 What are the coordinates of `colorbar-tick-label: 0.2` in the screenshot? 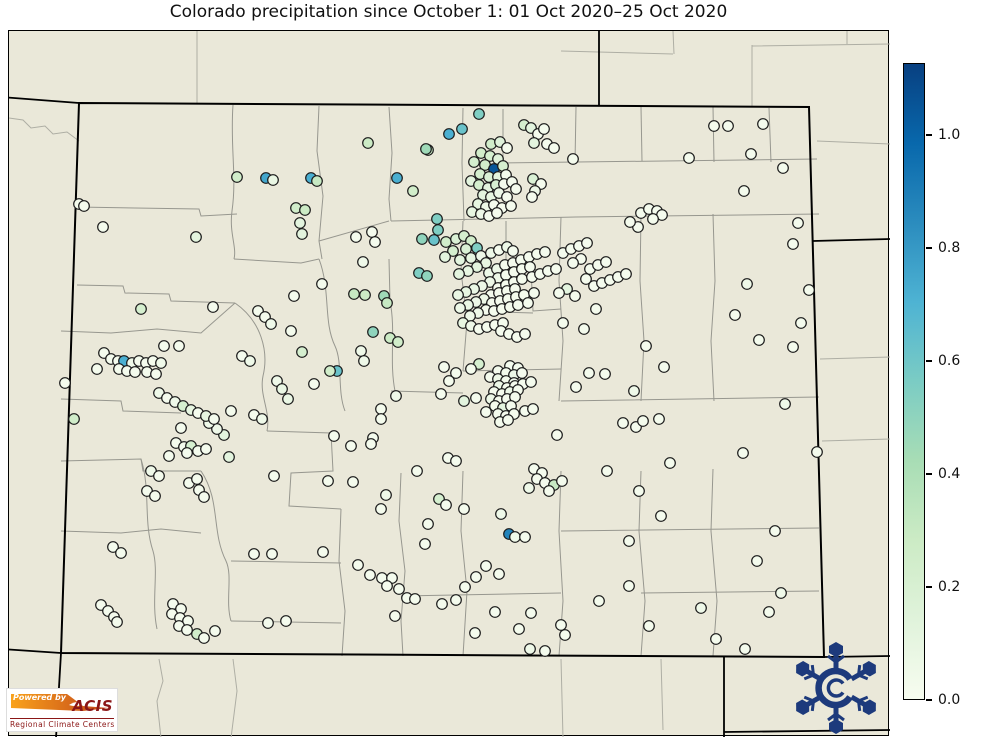 It's located at (949, 586).